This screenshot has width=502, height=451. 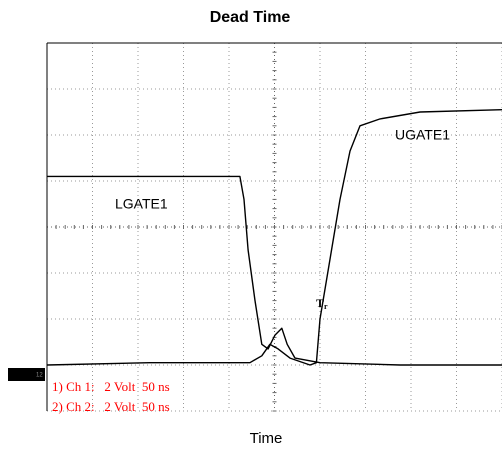 I want to click on channel-label: 2) Ch 2: 2 Volt 50 ns, so click(x=111, y=406).